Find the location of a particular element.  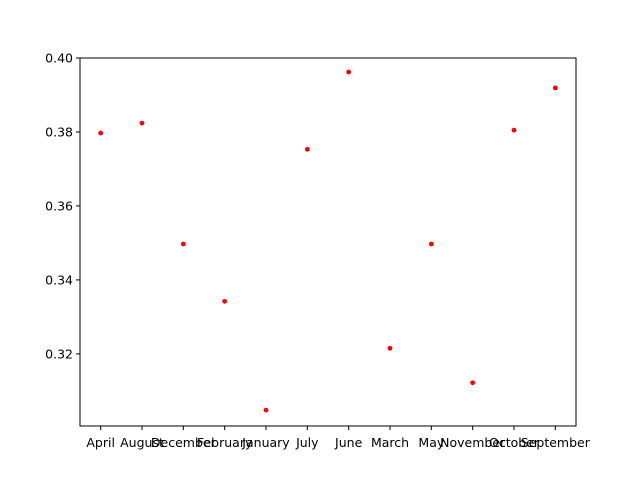

x-tick-label: April is located at coordinates (100, 442).